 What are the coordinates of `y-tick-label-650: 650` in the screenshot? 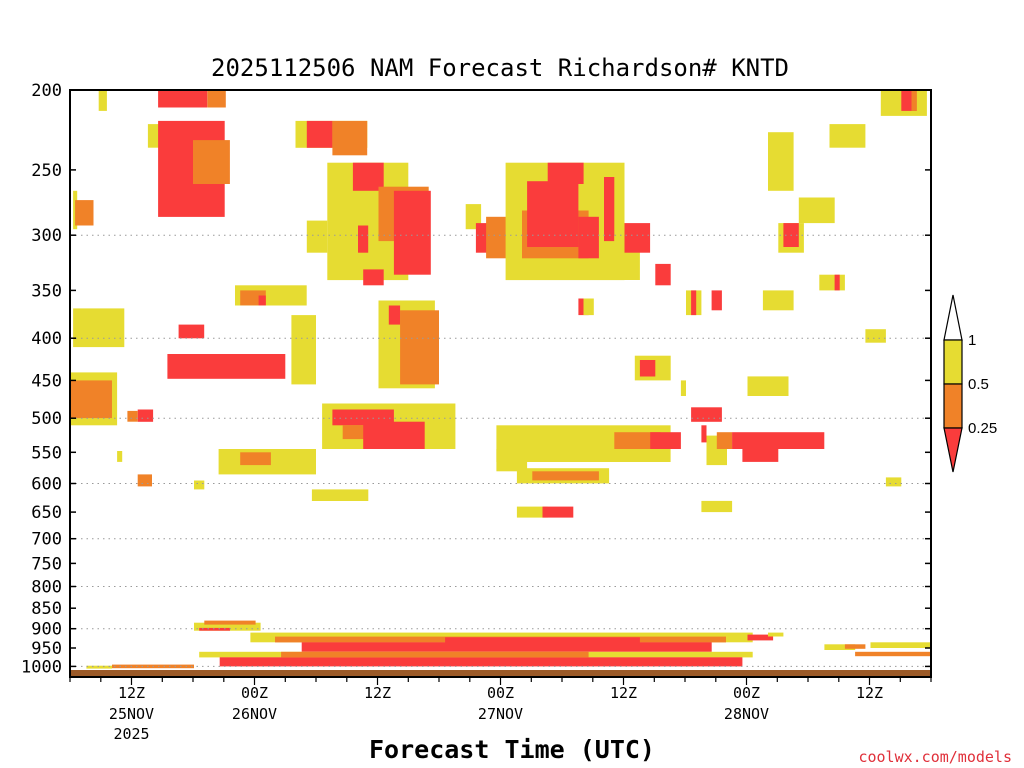 It's located at (46, 513).